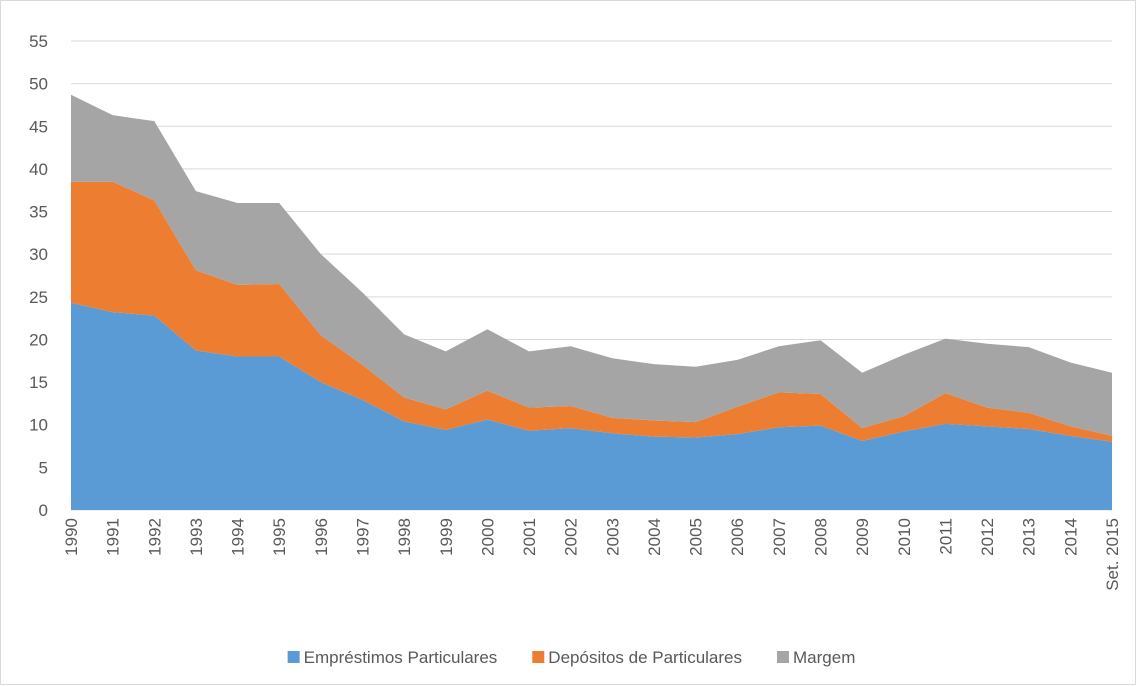 The height and width of the screenshot is (686, 1137). Describe the element at coordinates (38, 382) in the screenshot. I see `y-tick-label: 15` at that location.